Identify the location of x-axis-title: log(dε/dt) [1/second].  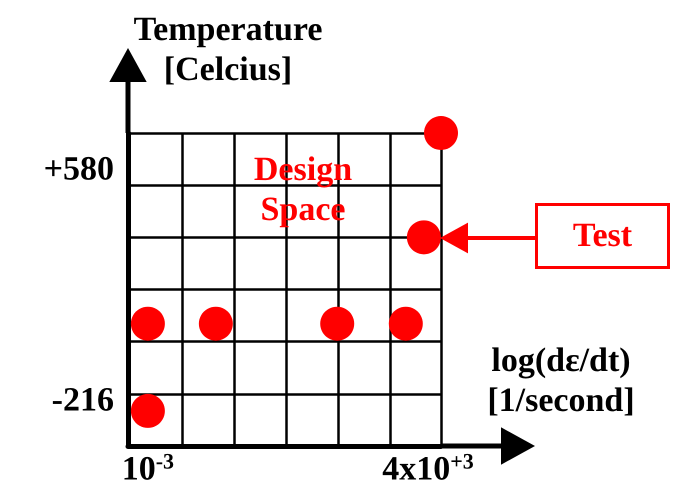
(561, 381).